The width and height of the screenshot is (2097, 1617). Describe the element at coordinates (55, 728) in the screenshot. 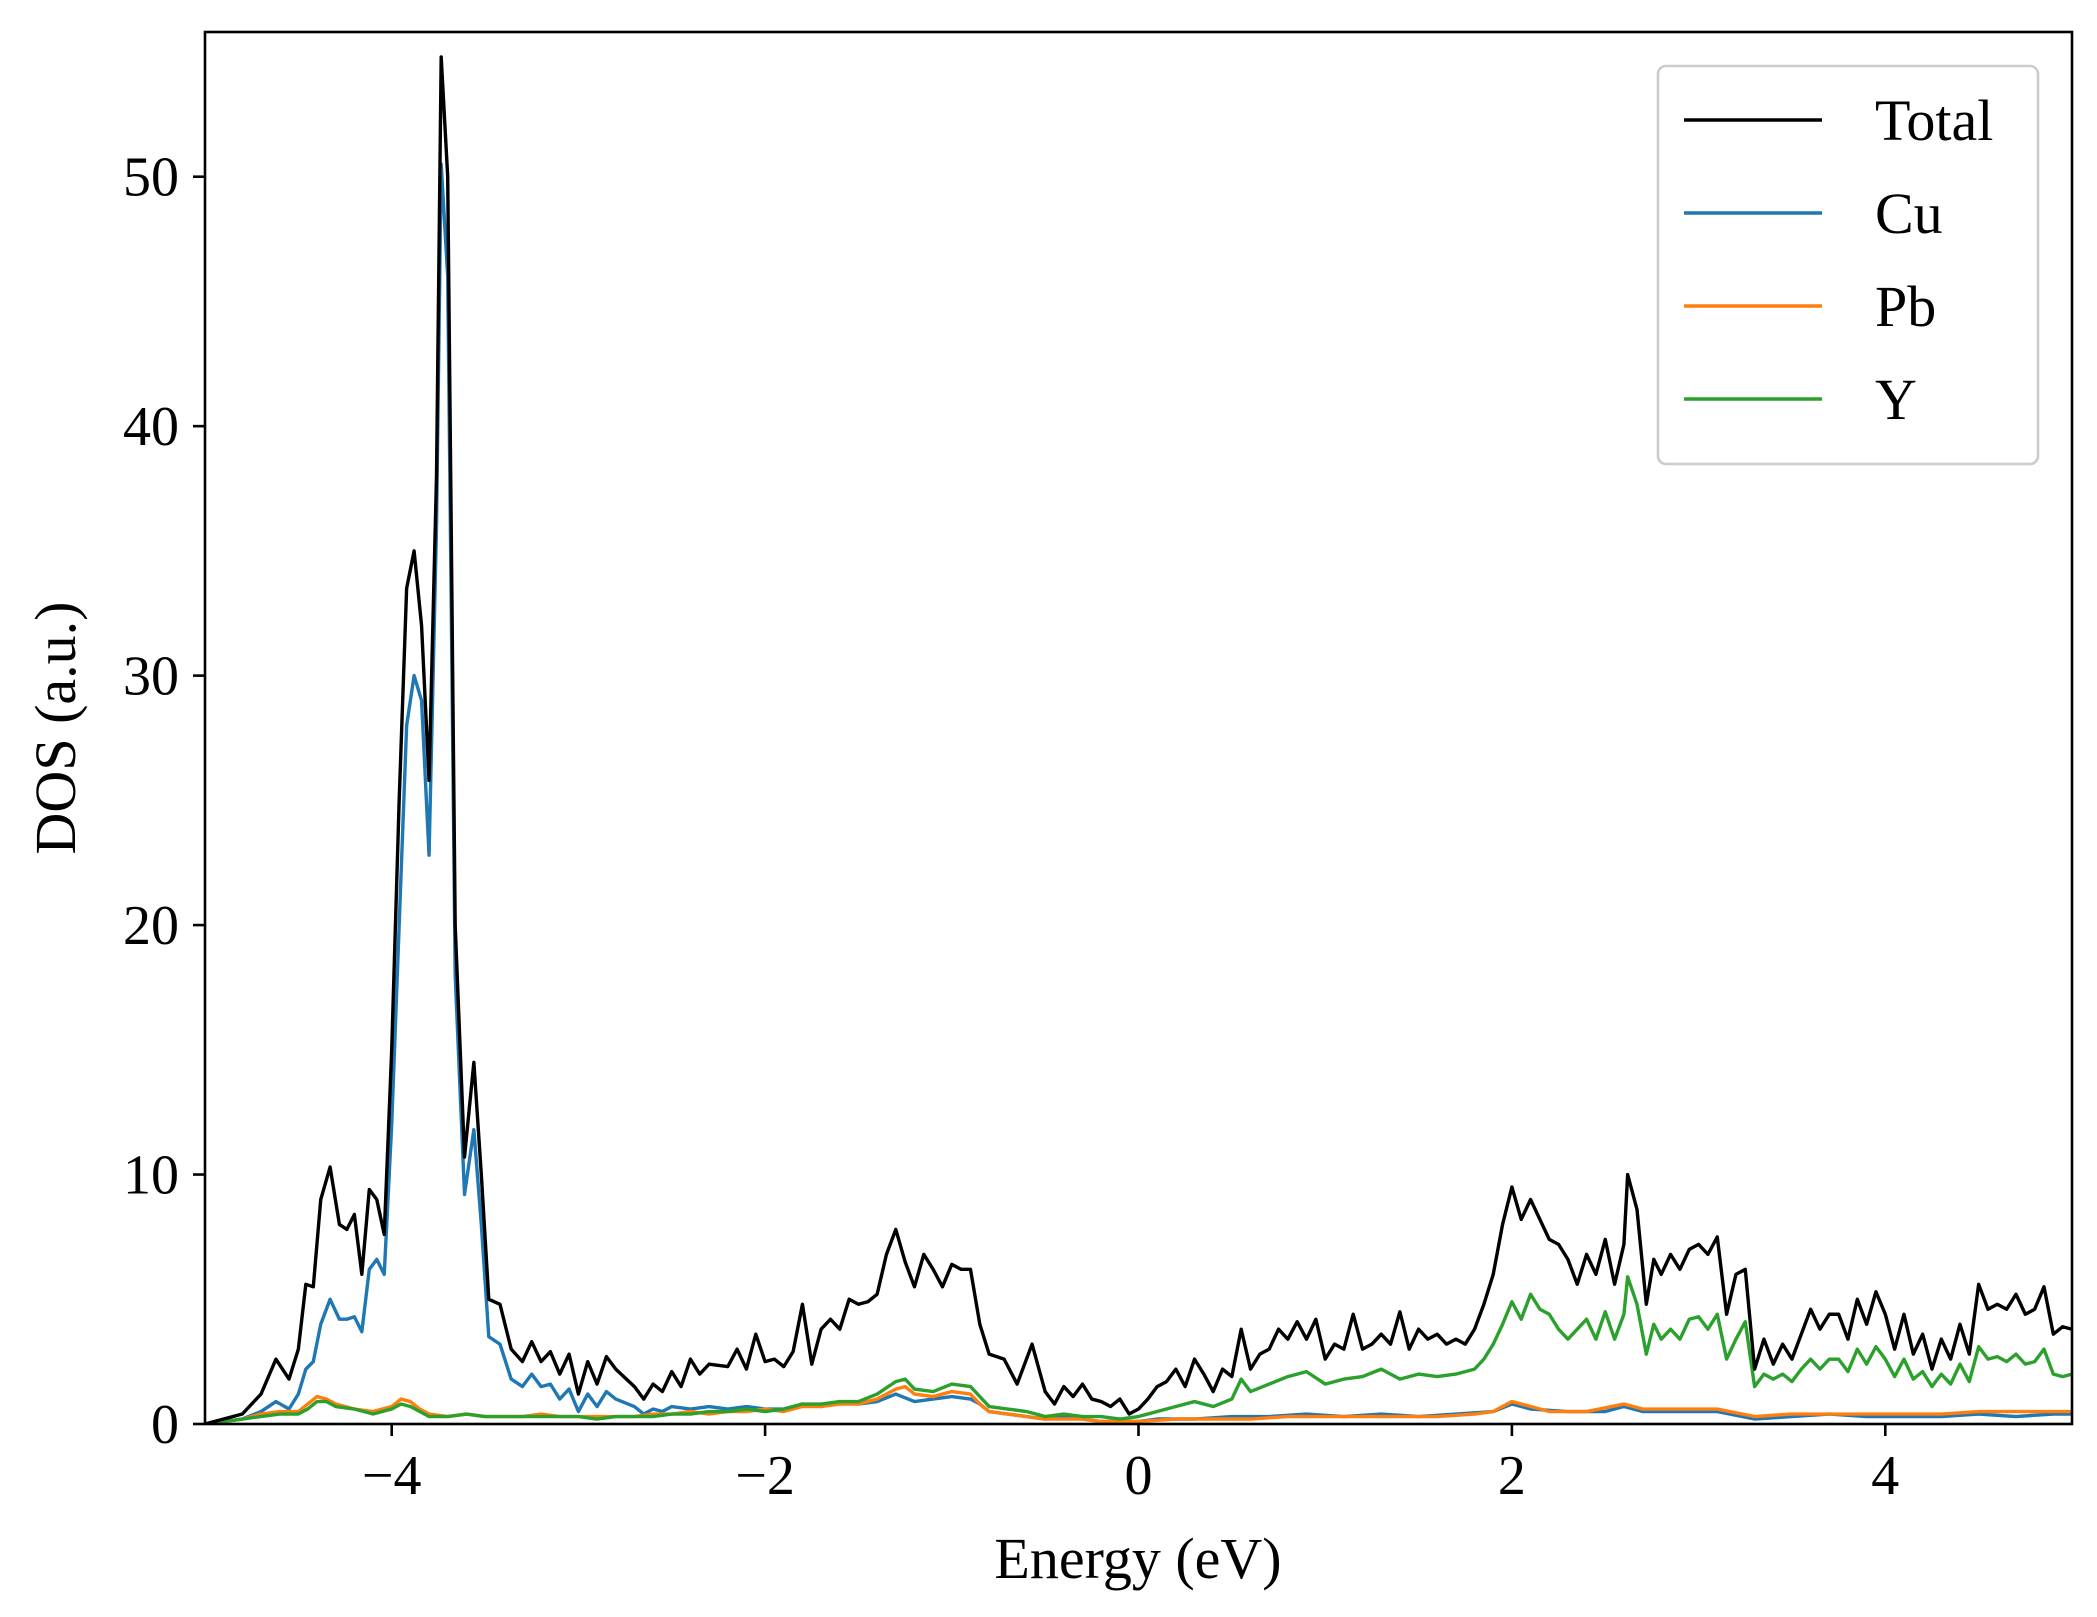

I see `y-axis-label: DOS (a.u.)` at that location.